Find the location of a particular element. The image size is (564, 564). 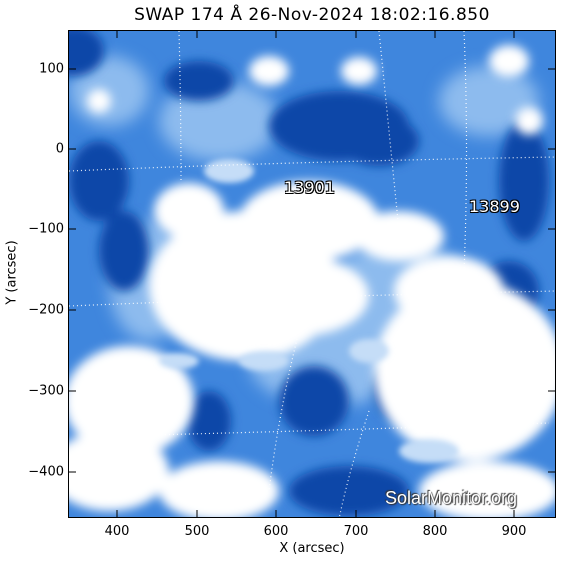

y-tick-label: −300 is located at coordinates (46, 391).